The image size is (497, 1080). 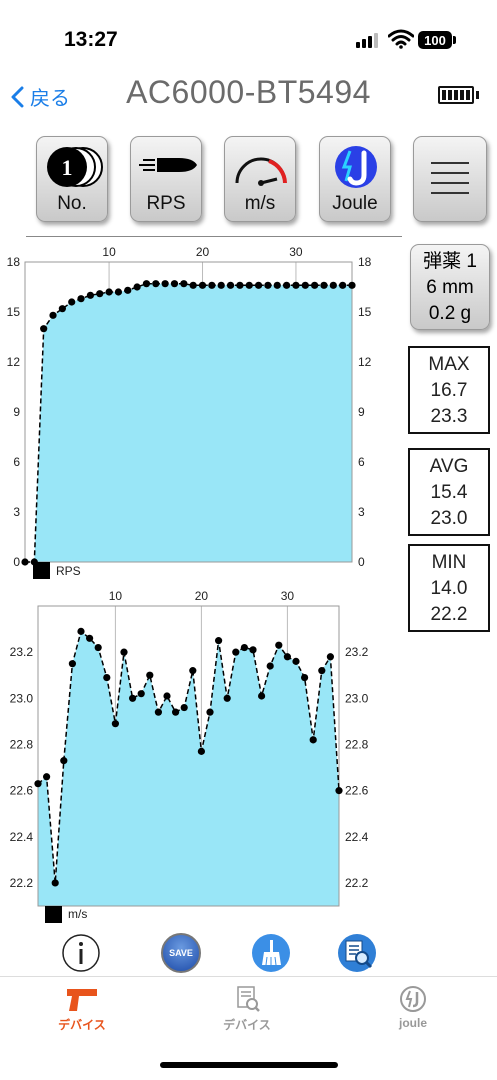 What do you see at coordinates (22, 837) in the screenshot?
I see `y-tick-label-left: 22.4` at bounding box center [22, 837].